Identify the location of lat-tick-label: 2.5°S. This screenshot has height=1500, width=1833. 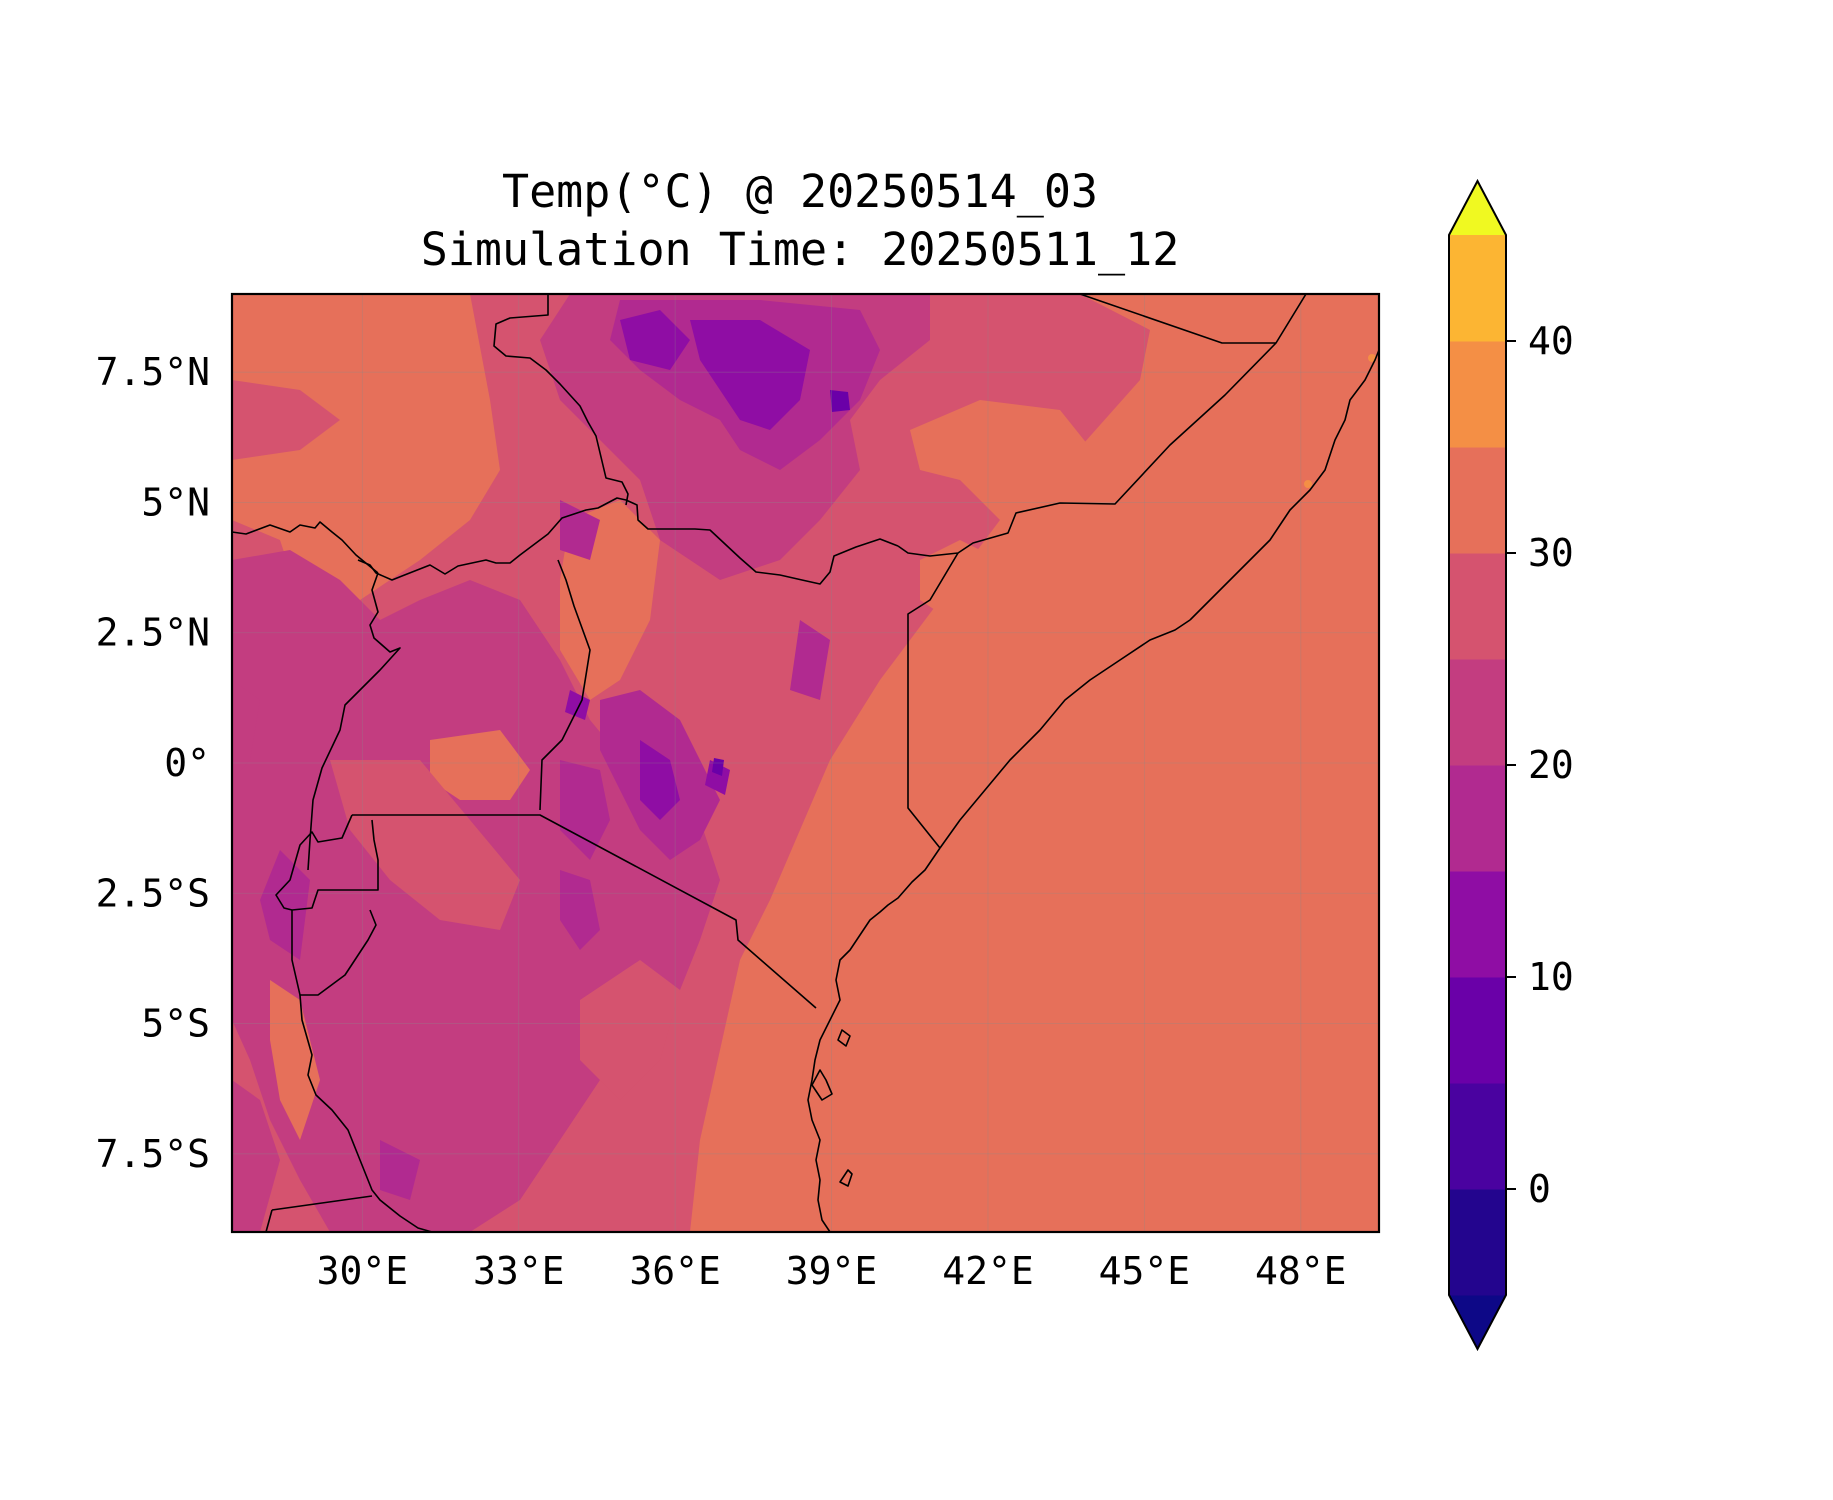
(153, 893).